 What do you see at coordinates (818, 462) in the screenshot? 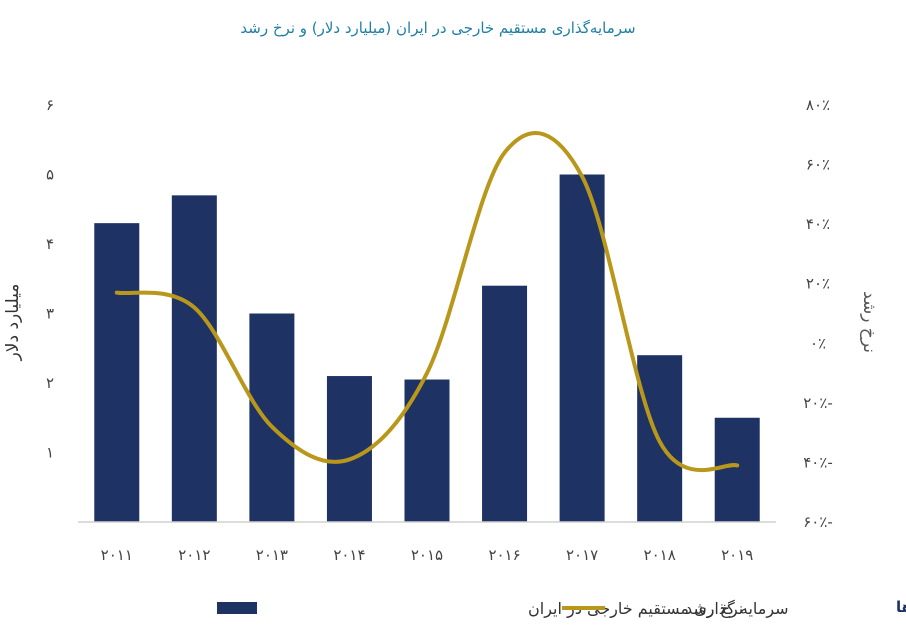
I see `right-tick-label: ۴۰٪-` at bounding box center [818, 462].